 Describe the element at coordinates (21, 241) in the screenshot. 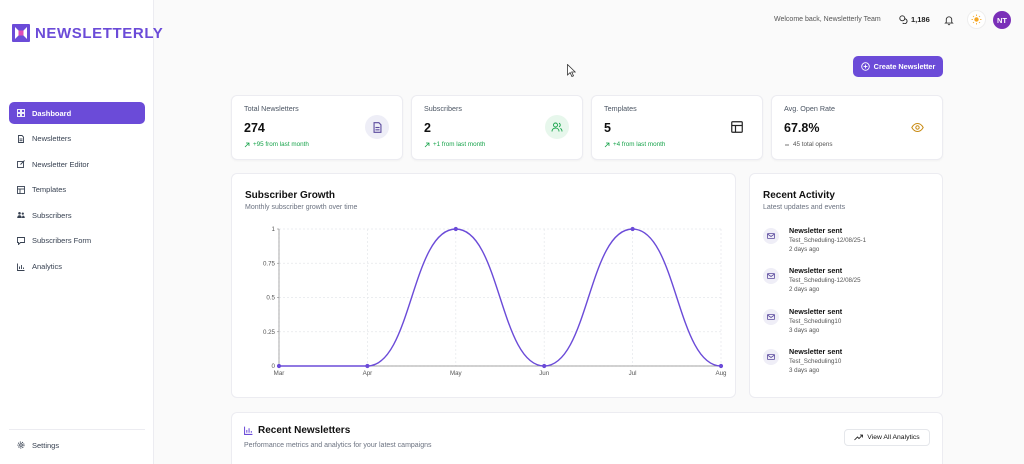

I see `form-icon` at that location.